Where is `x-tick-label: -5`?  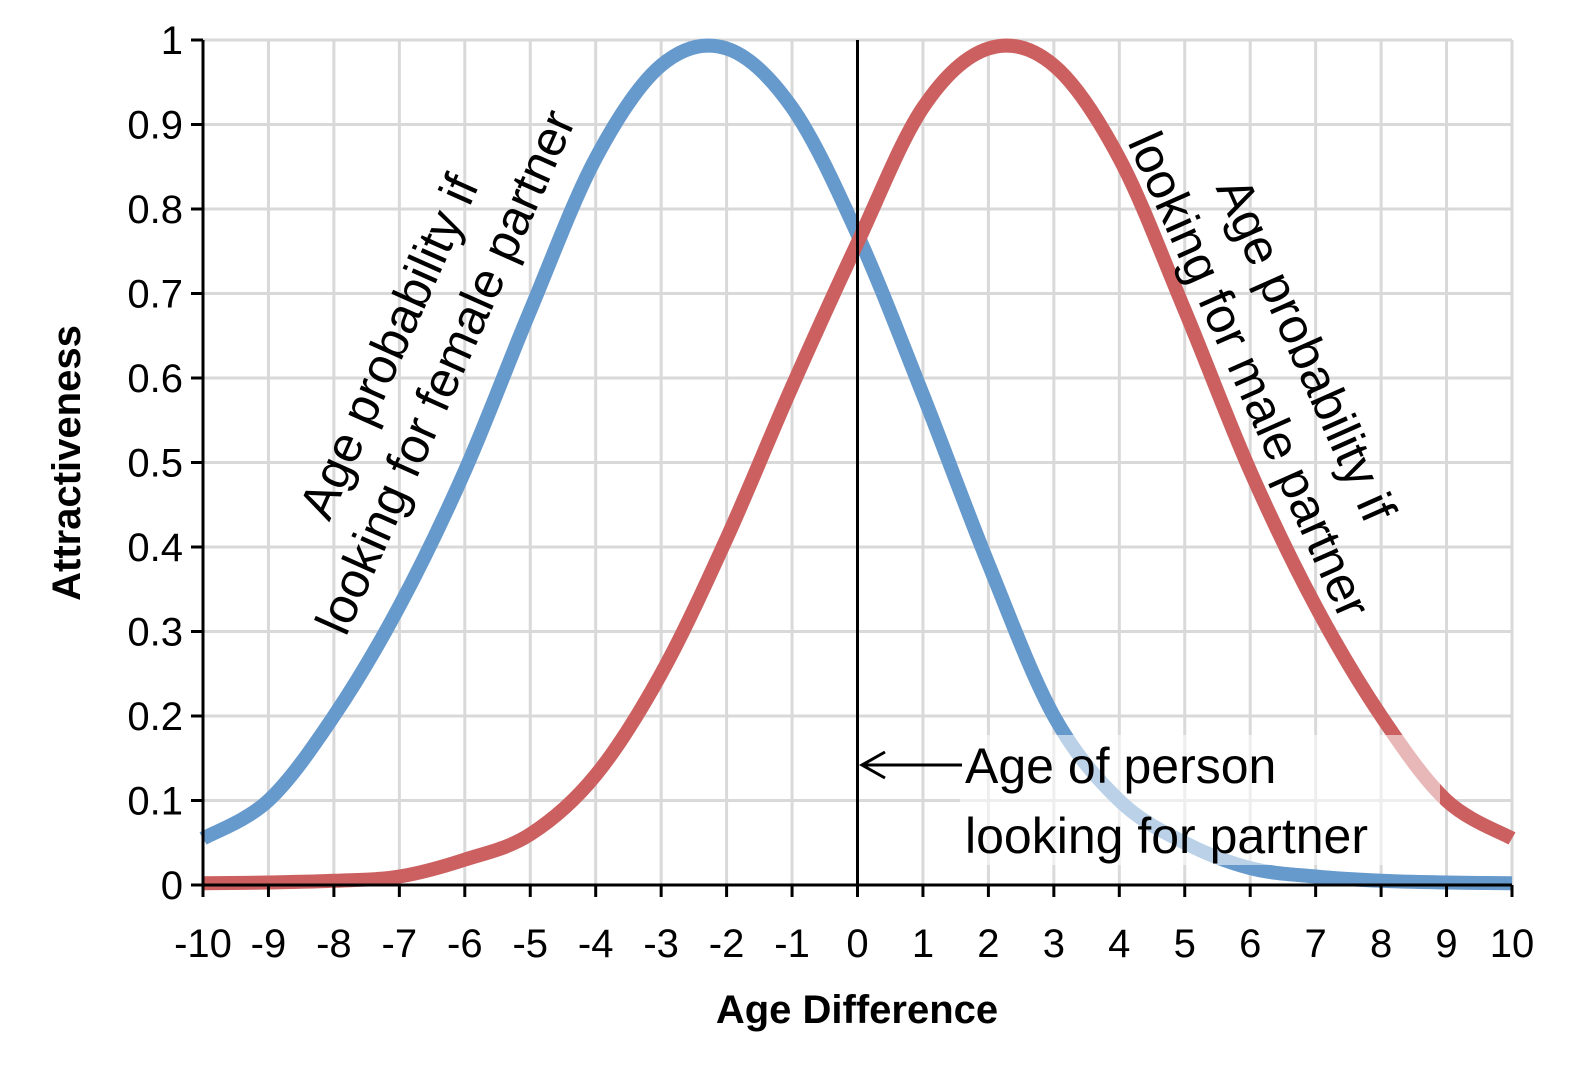
x-tick-label: -5 is located at coordinates (530, 944).